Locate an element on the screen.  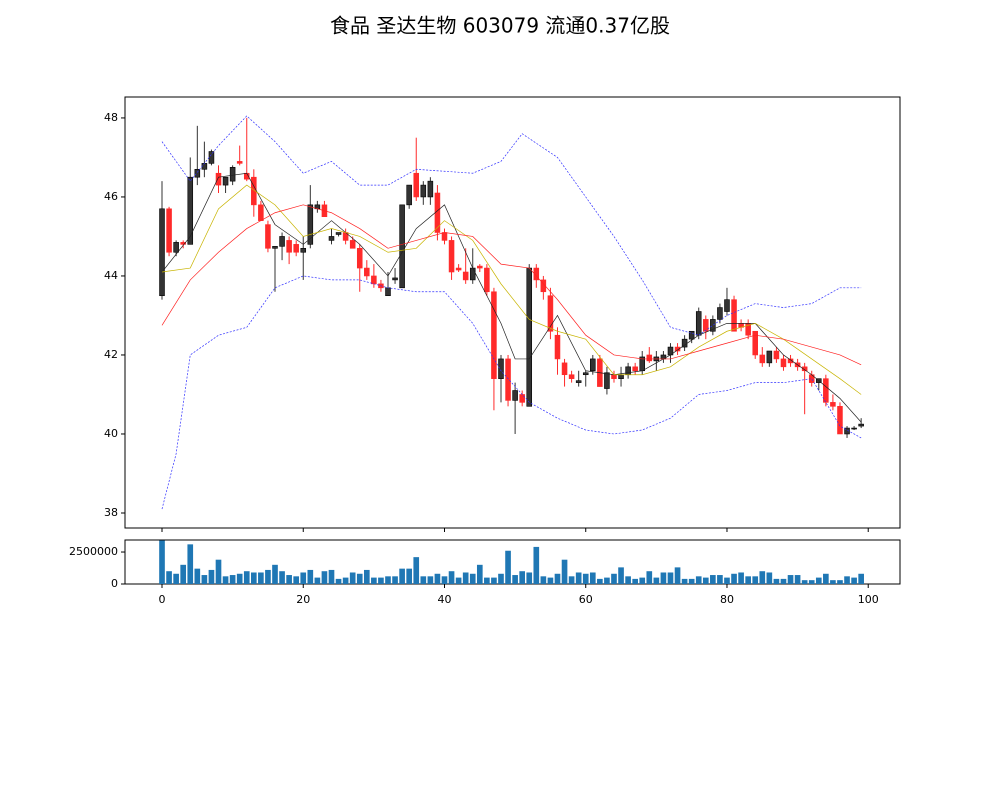
indicator-line is located at coordinates (511, 285).